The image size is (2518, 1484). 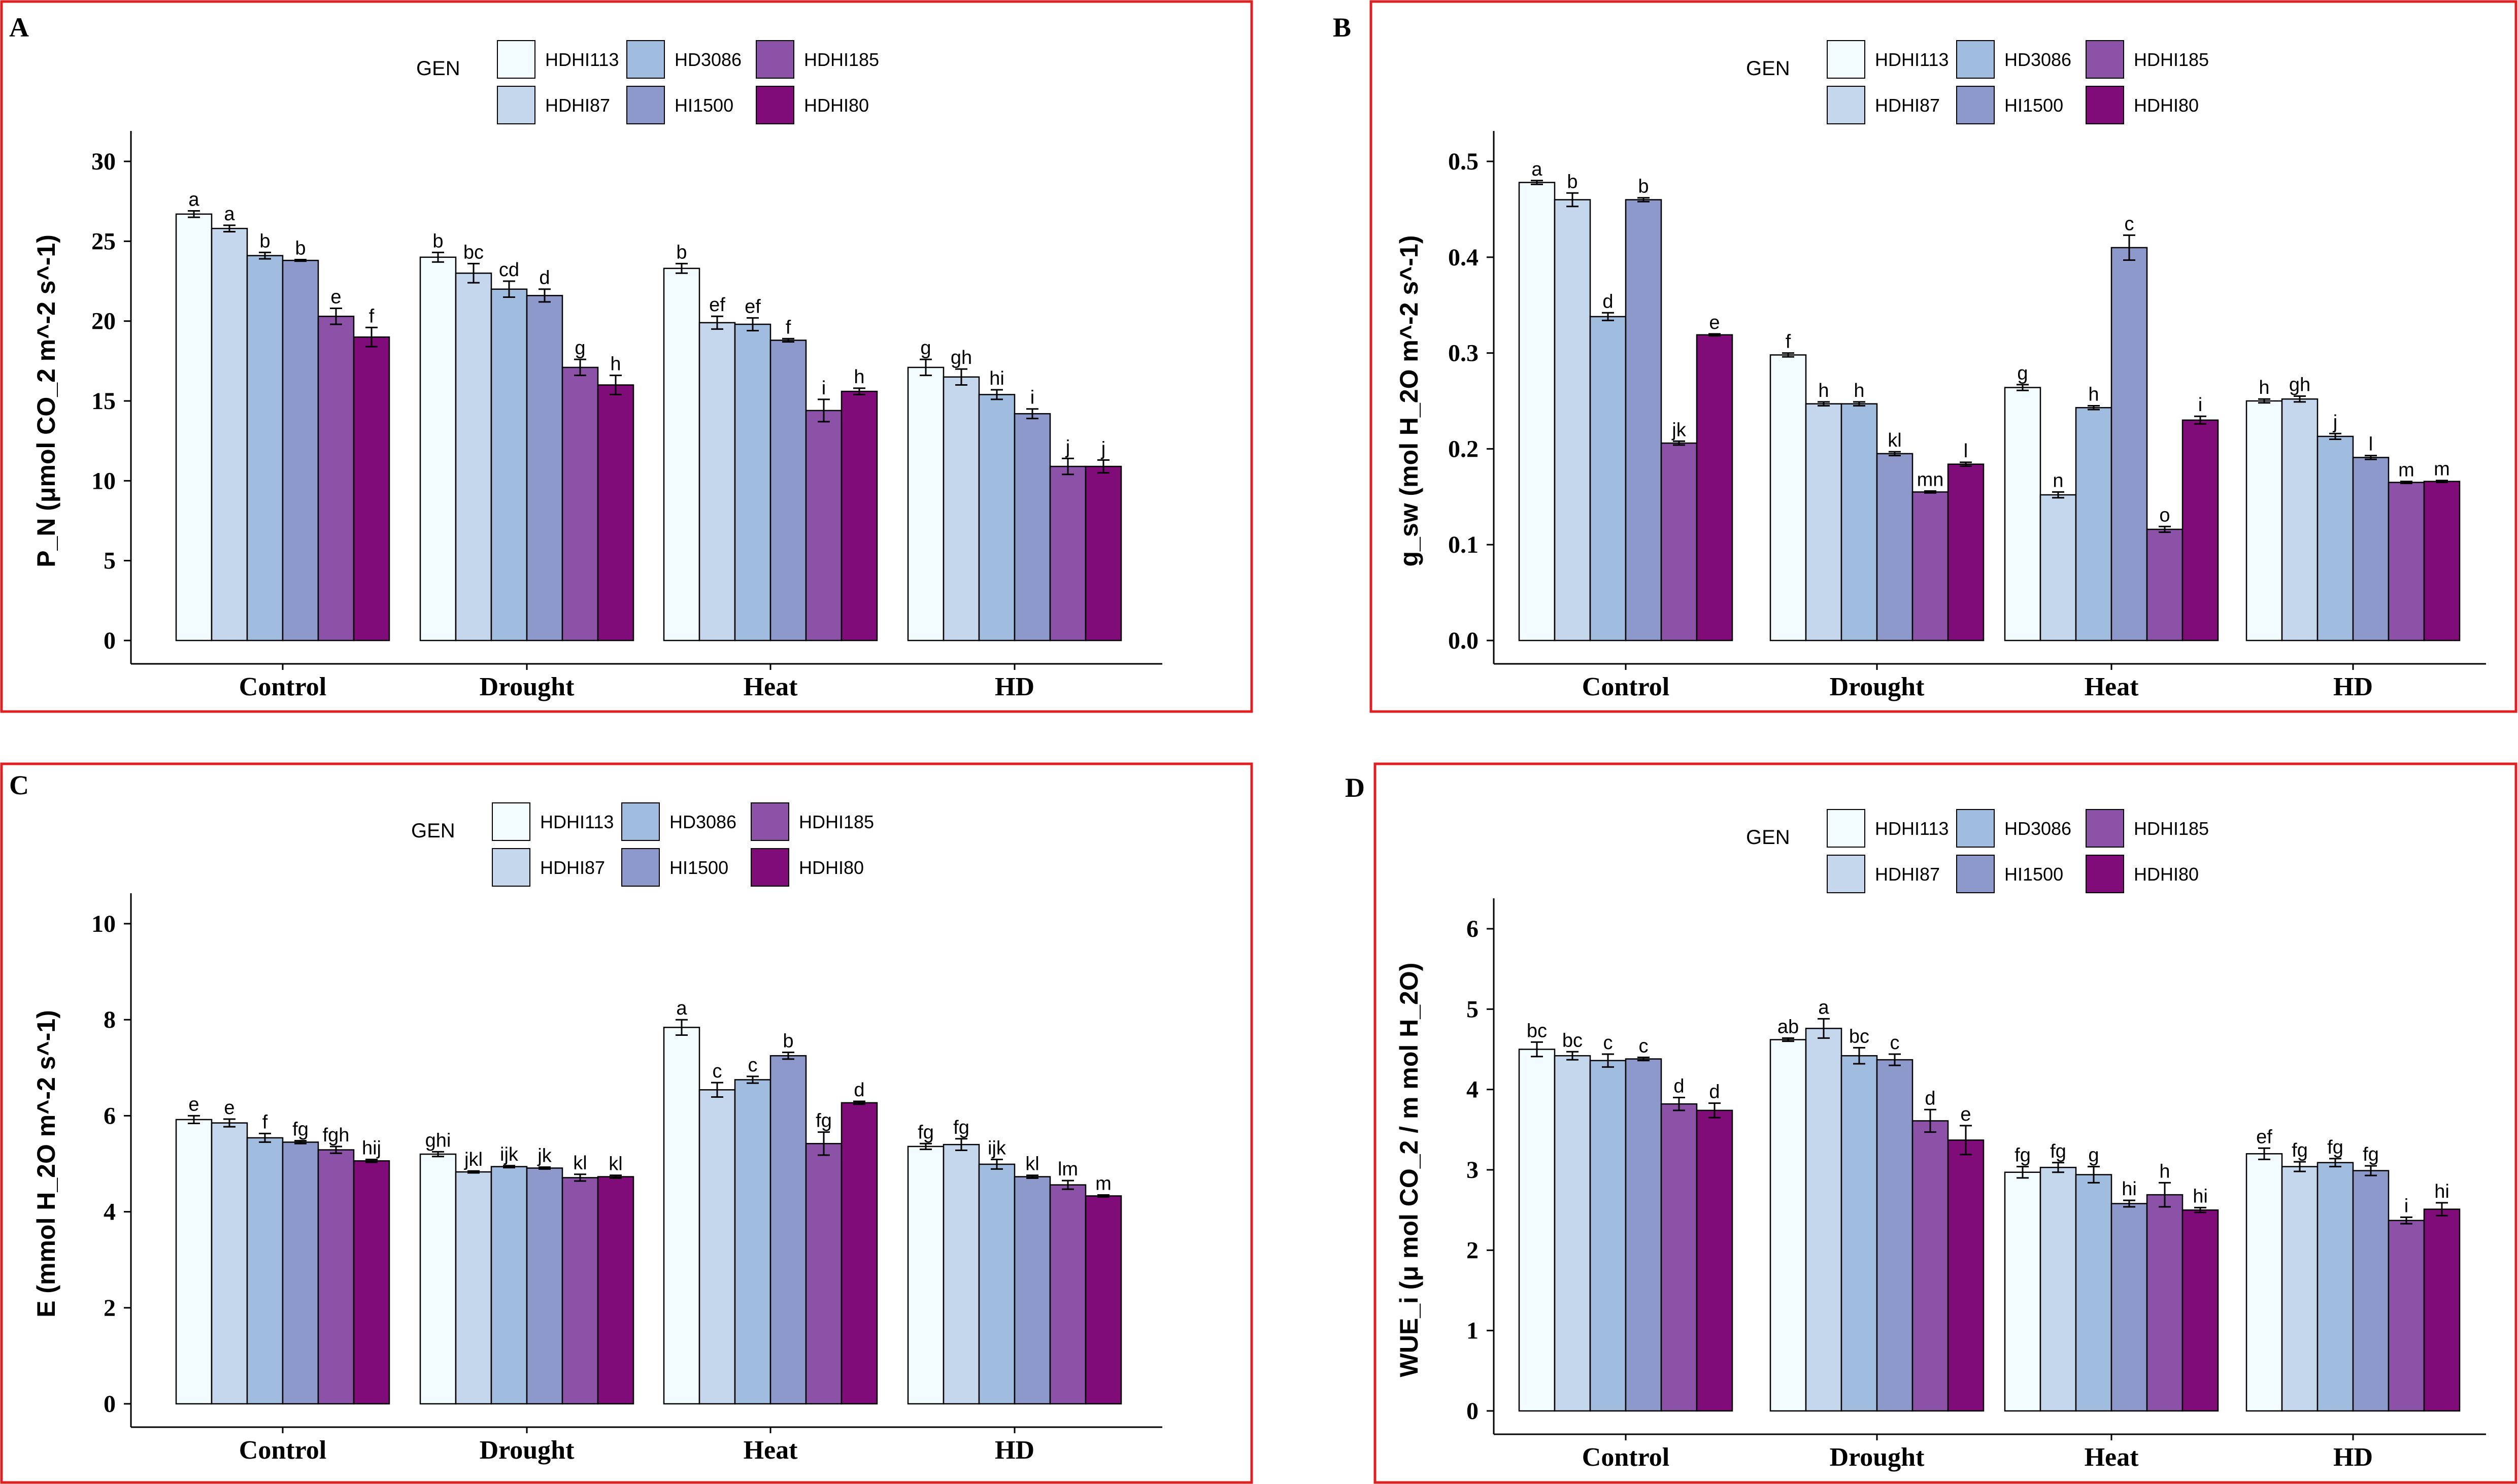 What do you see at coordinates (103, 401) in the screenshot?
I see `y-tick-label: 15` at bounding box center [103, 401].